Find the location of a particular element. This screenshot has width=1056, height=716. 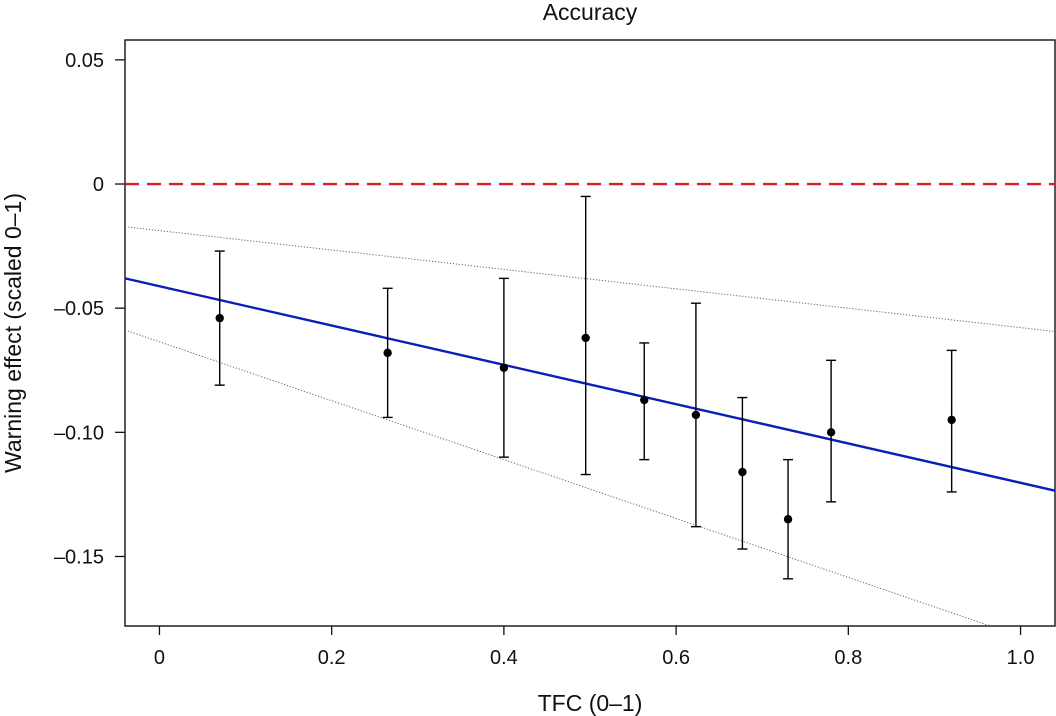

x-tick-label: 0.6 is located at coordinates (676, 658).